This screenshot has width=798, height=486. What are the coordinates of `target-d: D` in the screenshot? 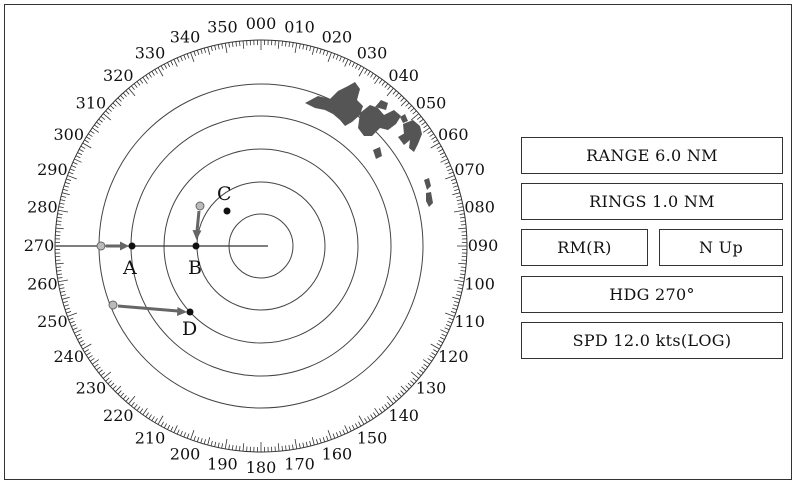 It's located at (152, 320).